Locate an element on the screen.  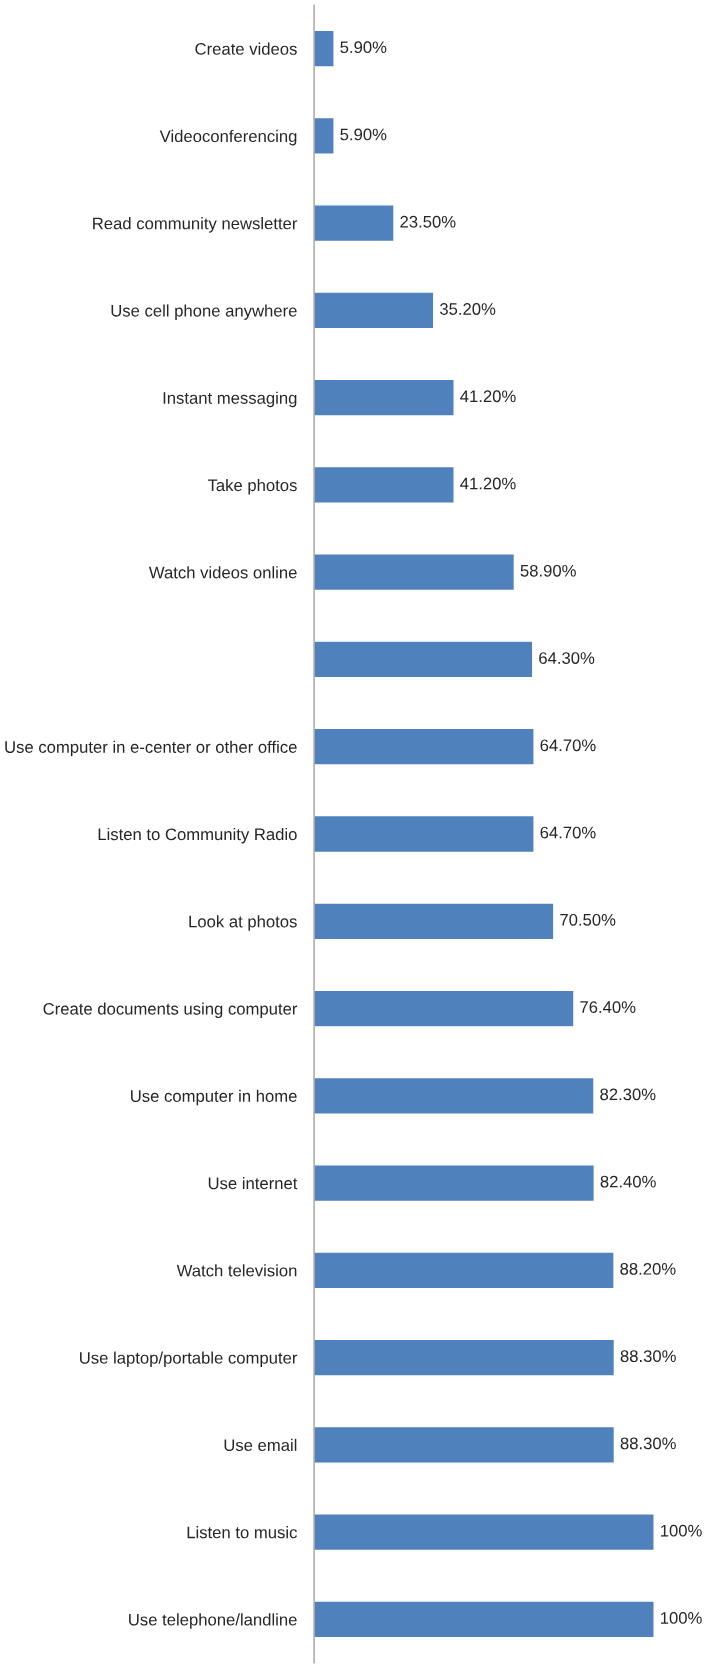
data-label: 82.30% is located at coordinates (628, 1094).